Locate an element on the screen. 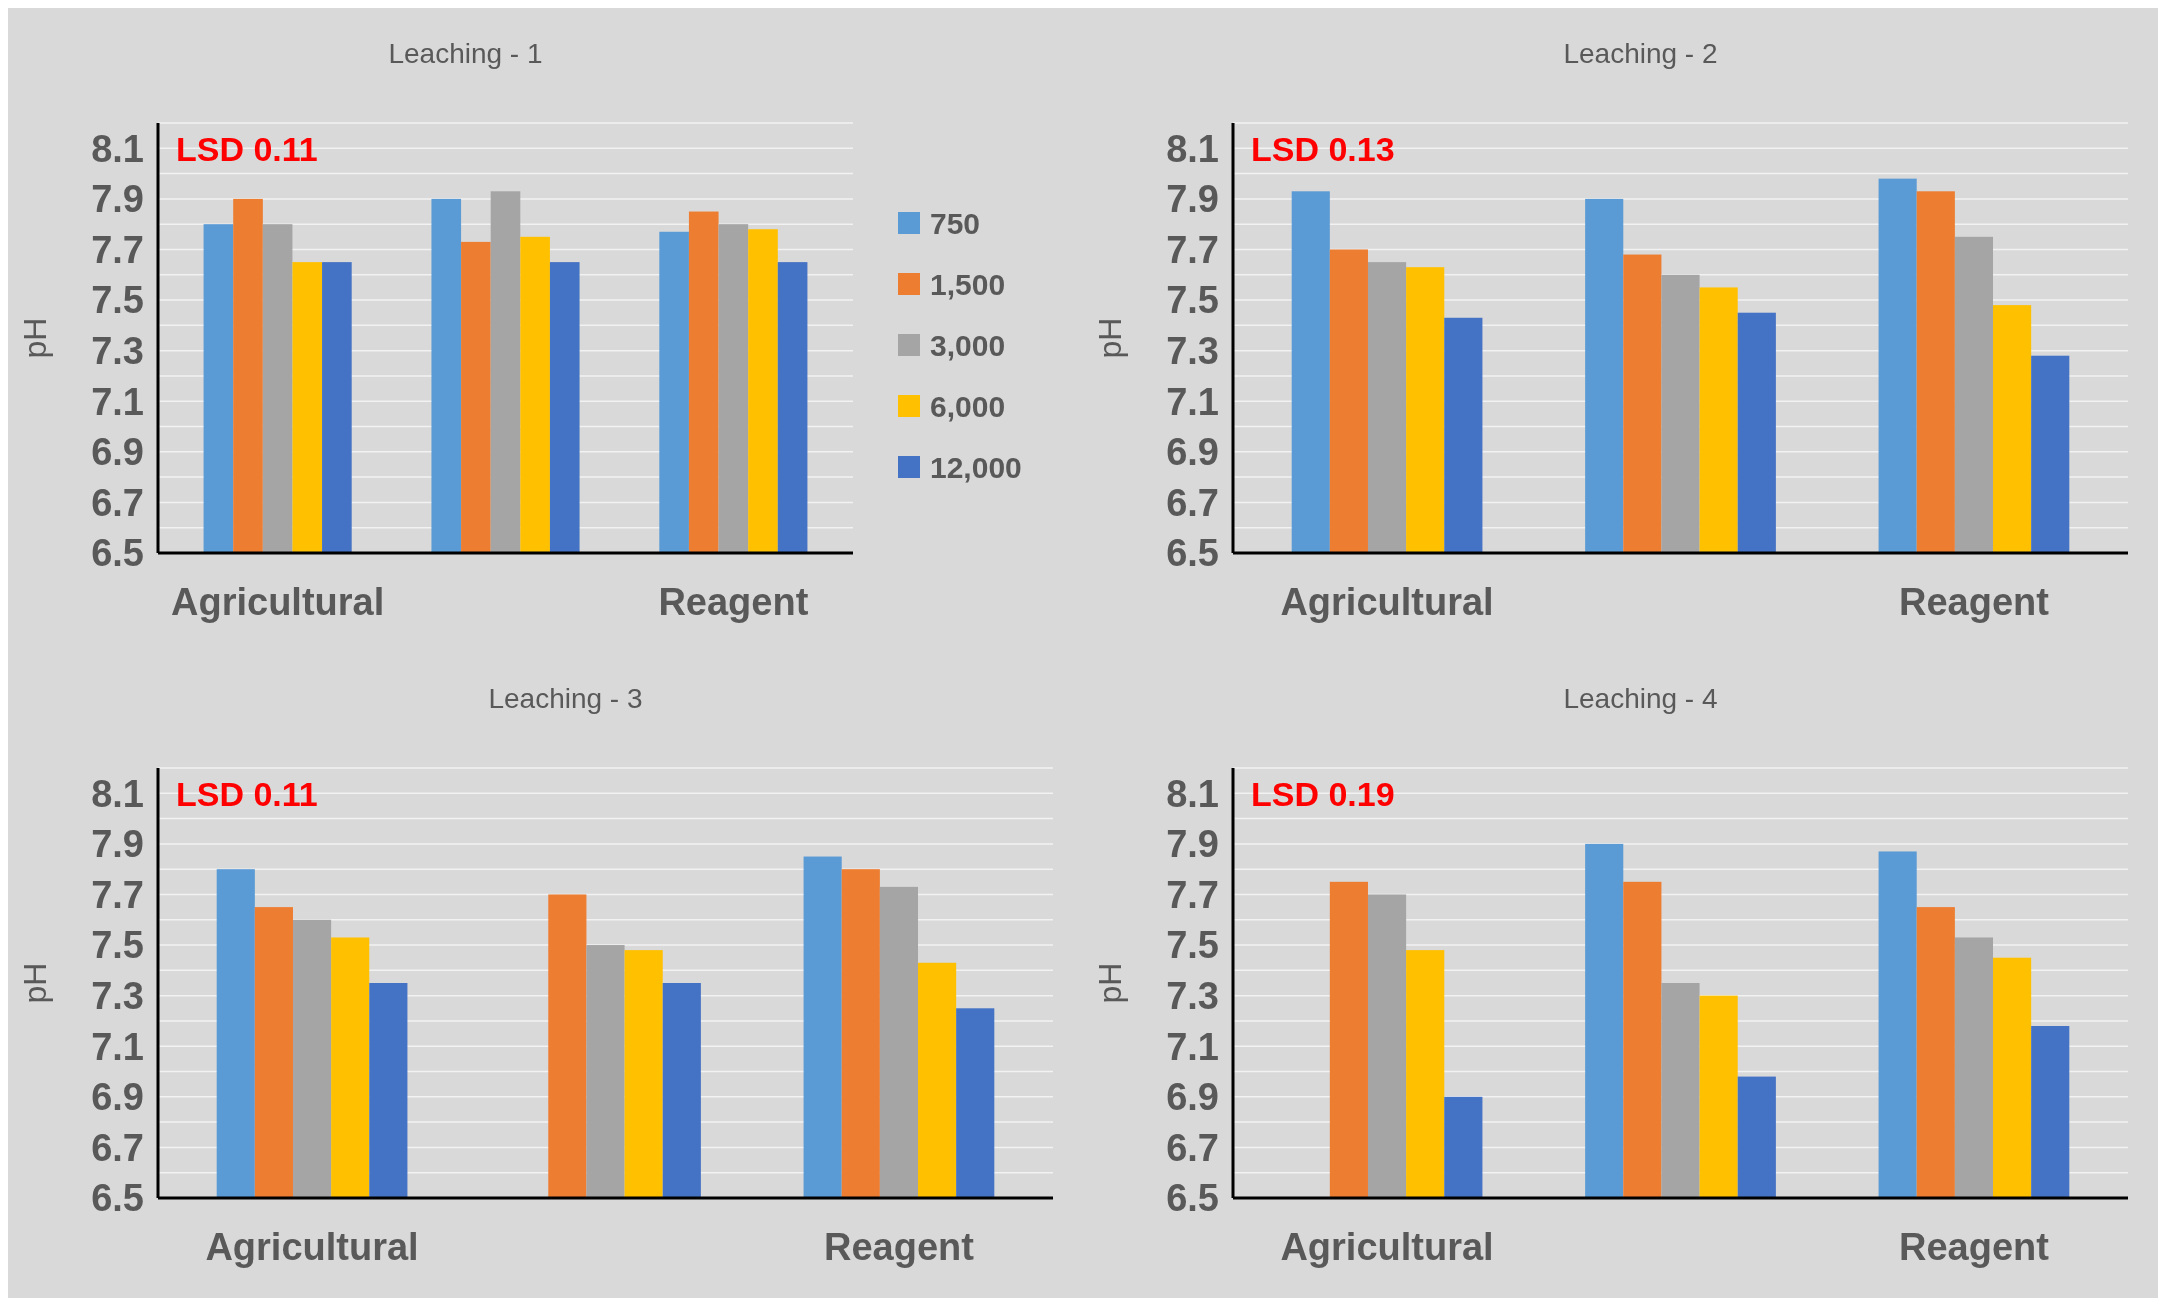 The image size is (2171, 1308). legend-label: 12,000 is located at coordinates (976, 467).